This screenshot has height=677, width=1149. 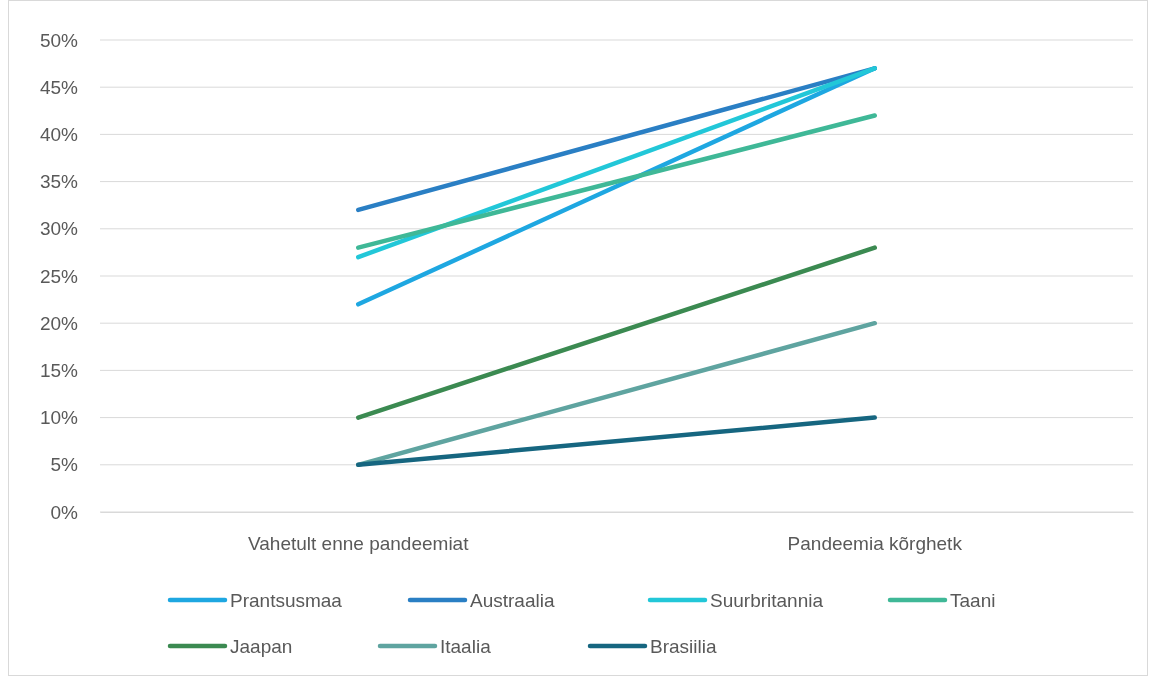 What do you see at coordinates (64, 465) in the screenshot?
I see `y-tick-label: 5%` at bounding box center [64, 465].